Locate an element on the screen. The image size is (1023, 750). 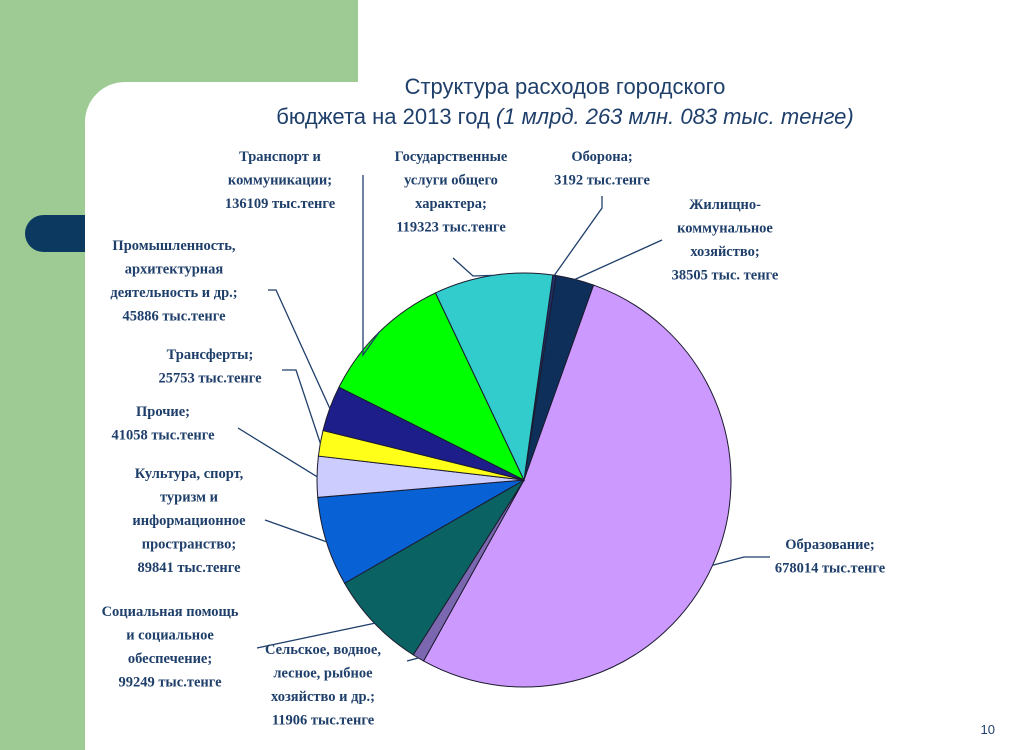
slice-label-line: 136109 тыс.тенге is located at coordinates (280, 204).